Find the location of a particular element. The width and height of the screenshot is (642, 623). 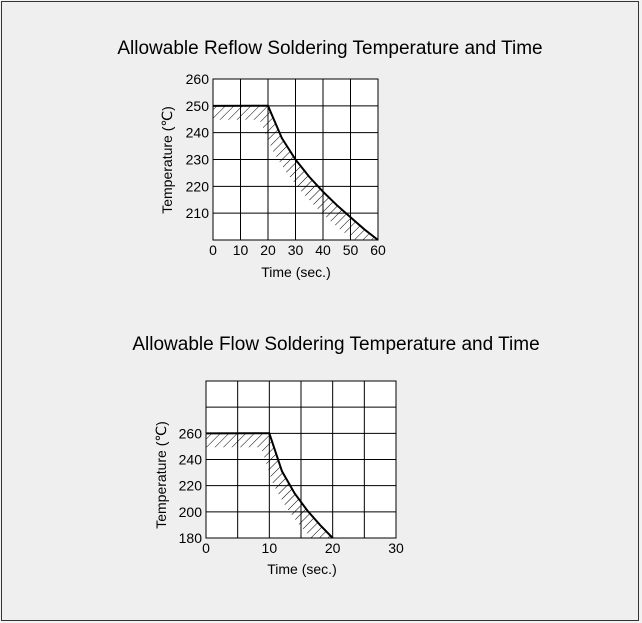

flow-chart-xticks: 0 10 20 30 is located at coordinates (303, 548).